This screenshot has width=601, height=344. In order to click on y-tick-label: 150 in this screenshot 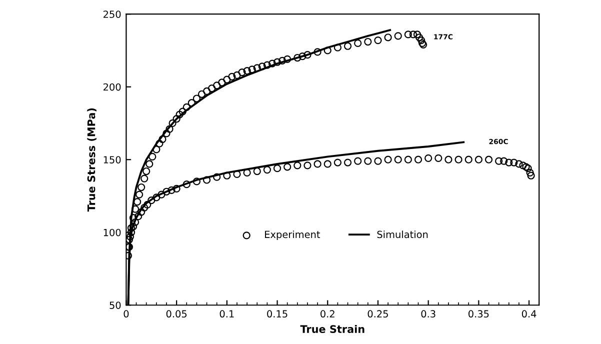, I will do `click(112, 160)`.